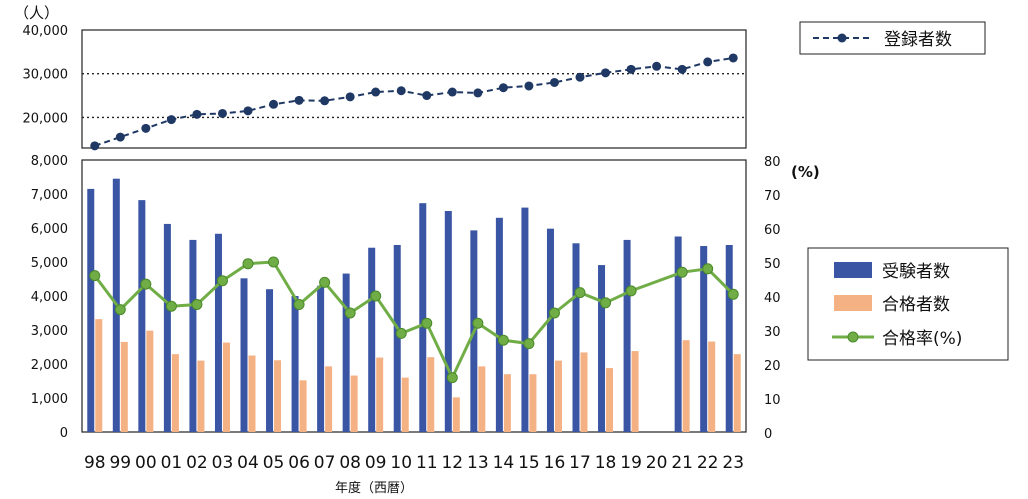 The height and width of the screenshot is (499, 1028). I want to click on right-y-tick: 10, so click(772, 400).